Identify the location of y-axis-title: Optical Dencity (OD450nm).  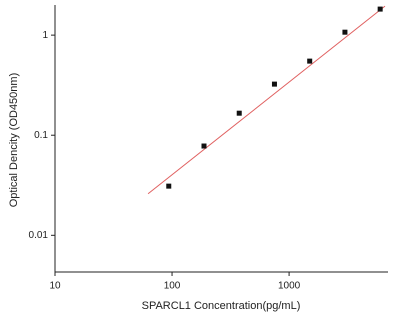
(14, 140).